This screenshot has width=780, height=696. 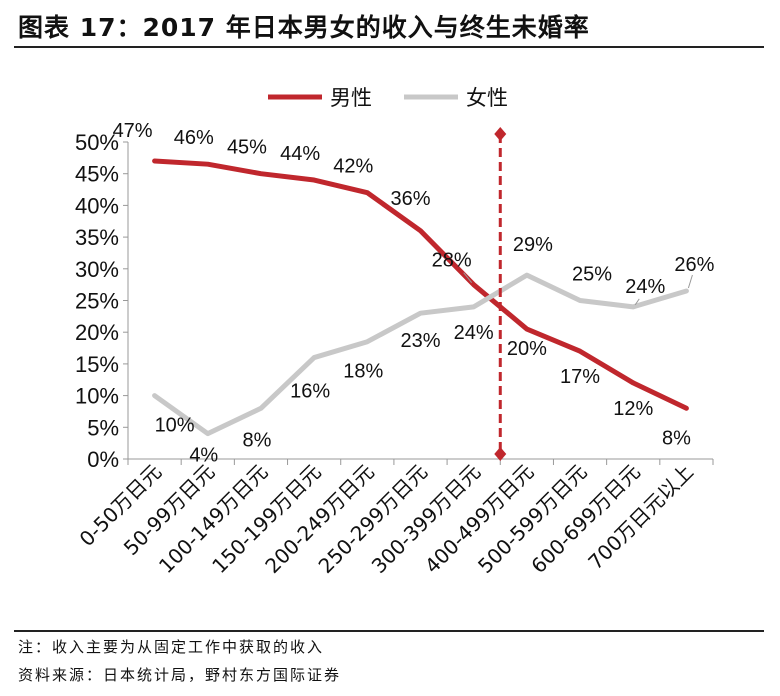 I want to click on female-data-label: 26%, so click(x=694, y=265).